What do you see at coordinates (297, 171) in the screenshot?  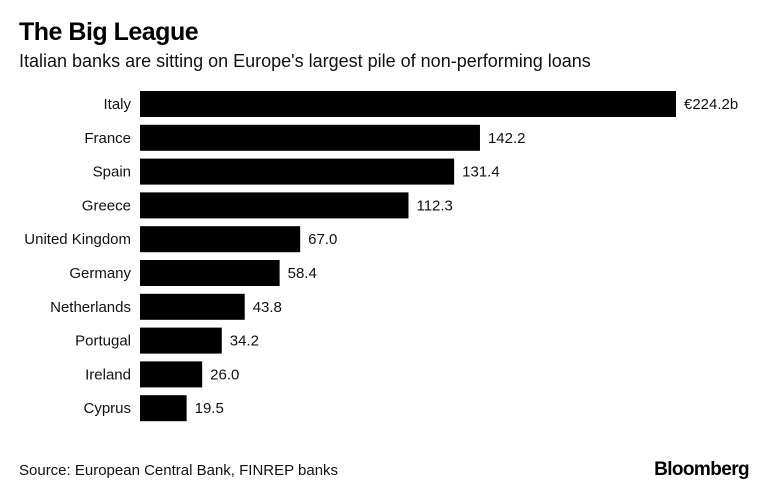 I see `bar-spain` at bounding box center [297, 171].